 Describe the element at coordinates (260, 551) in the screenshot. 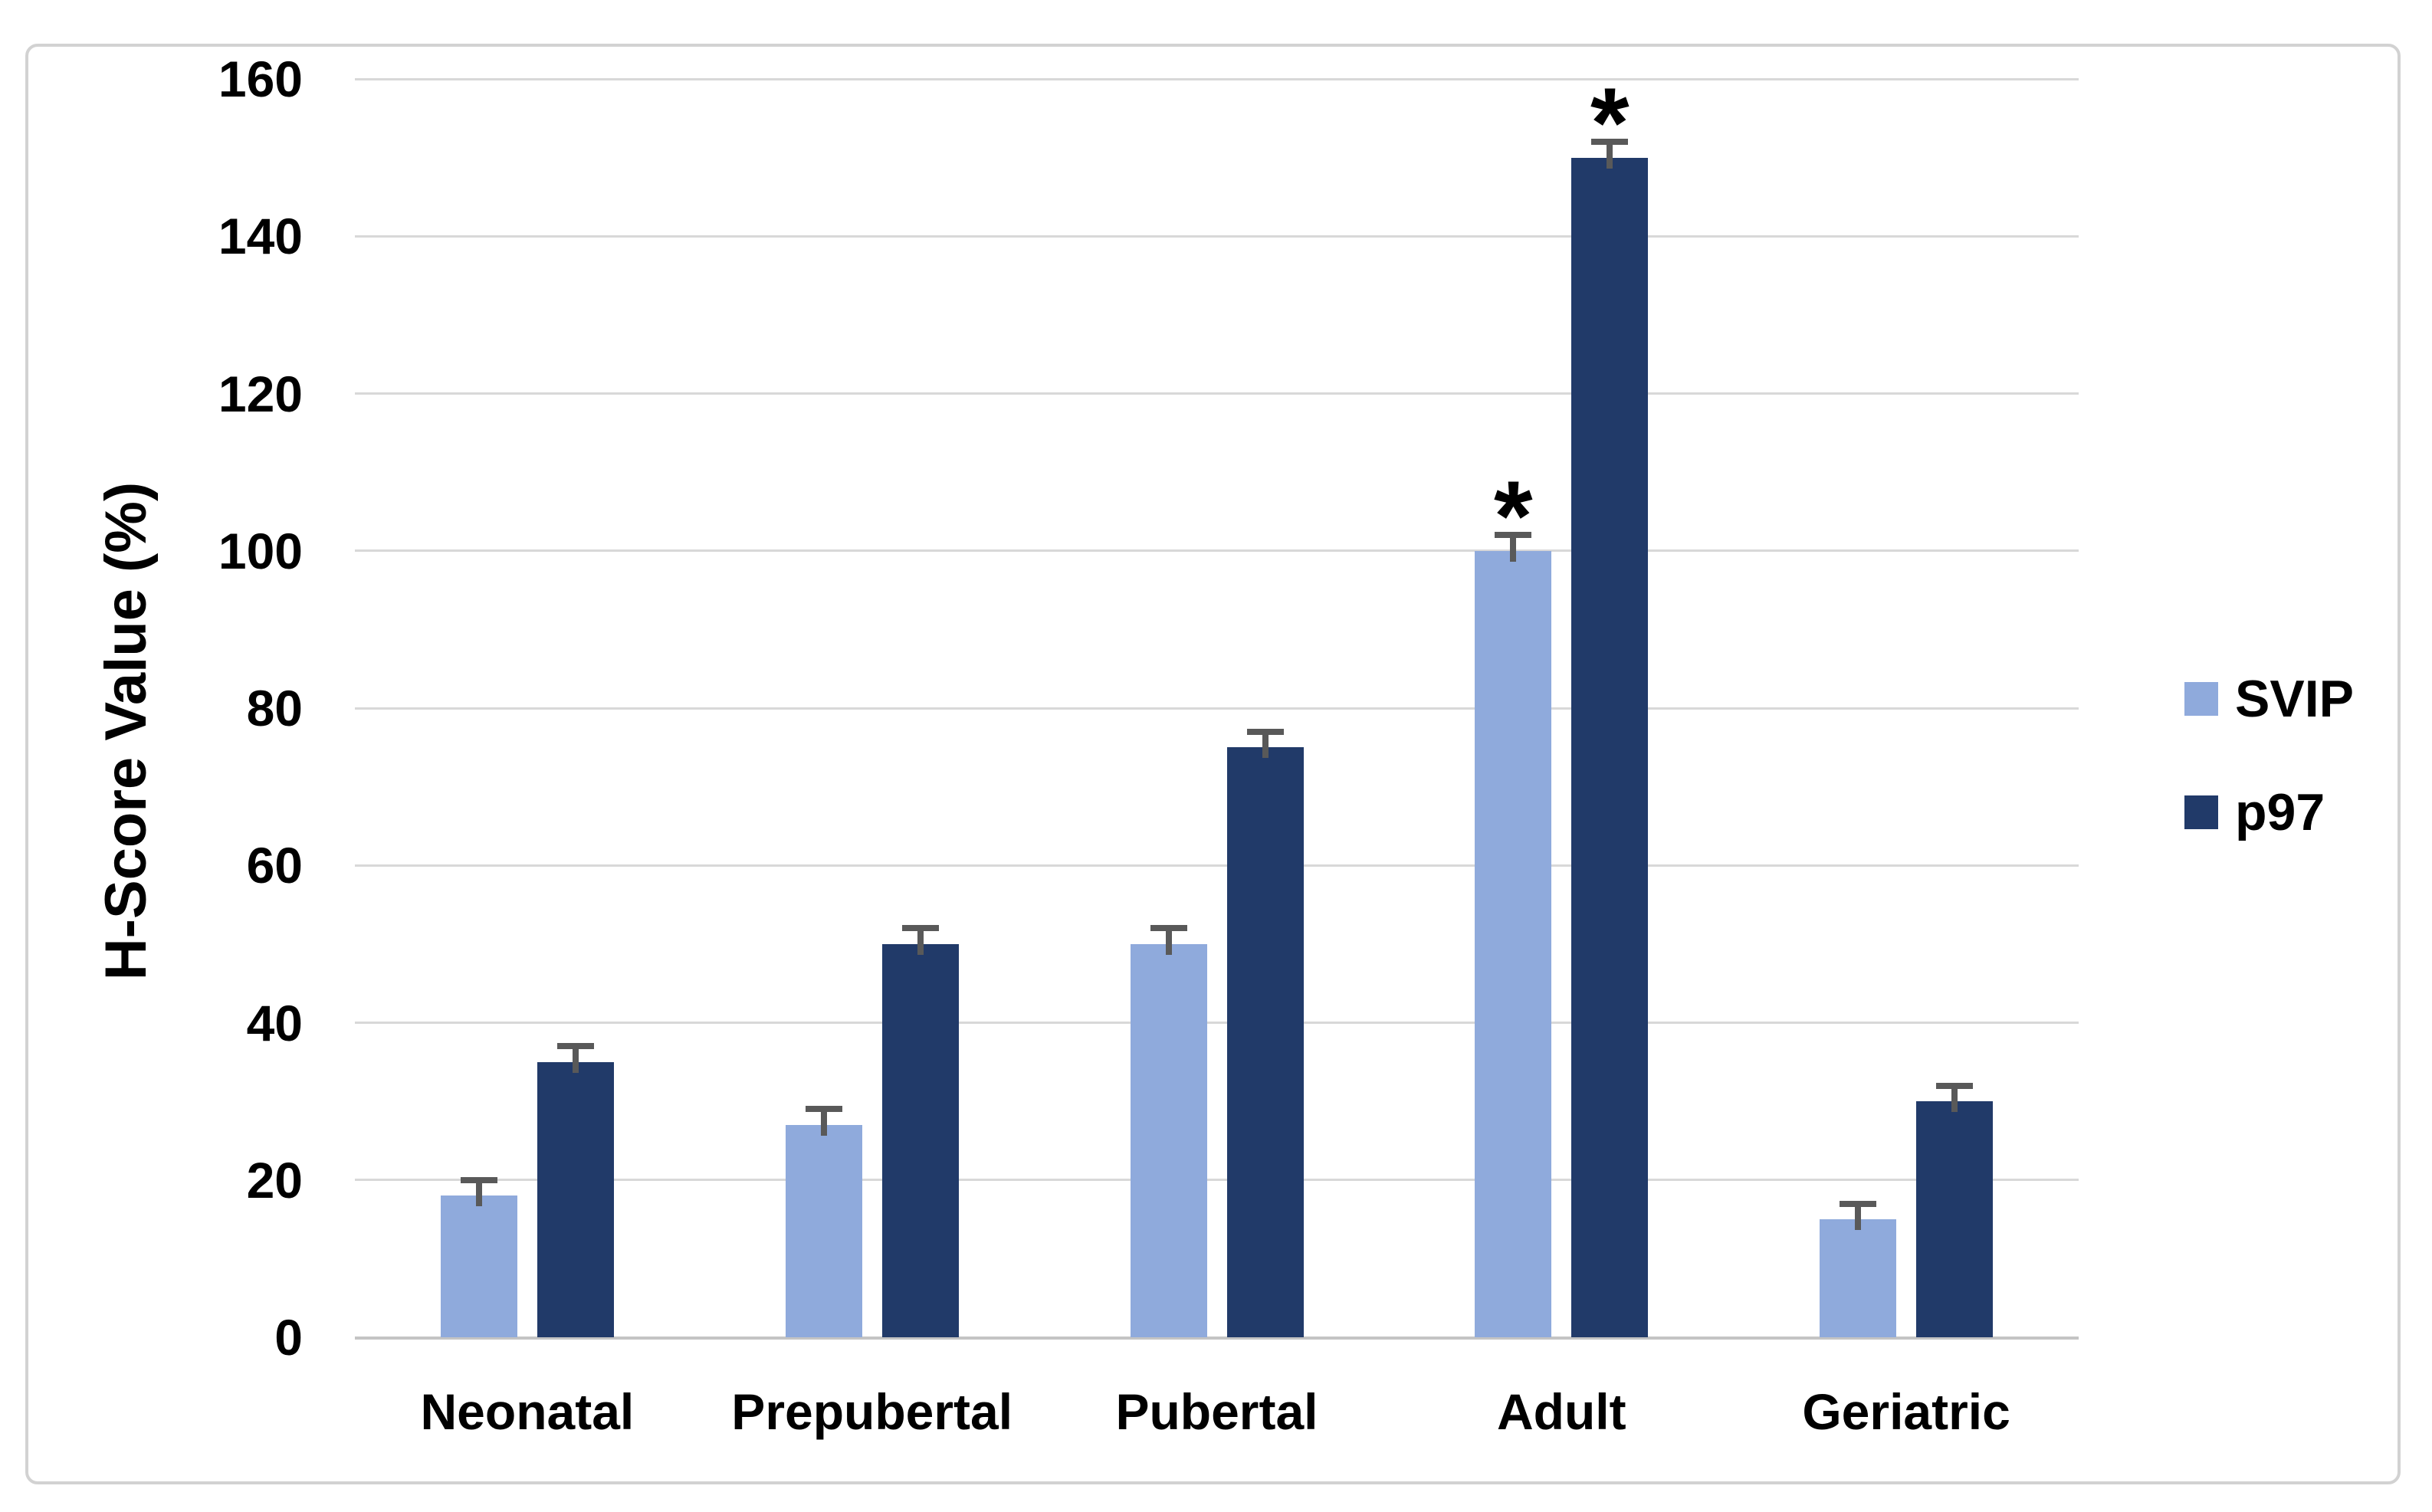

I see `y-tick-label: 100` at that location.